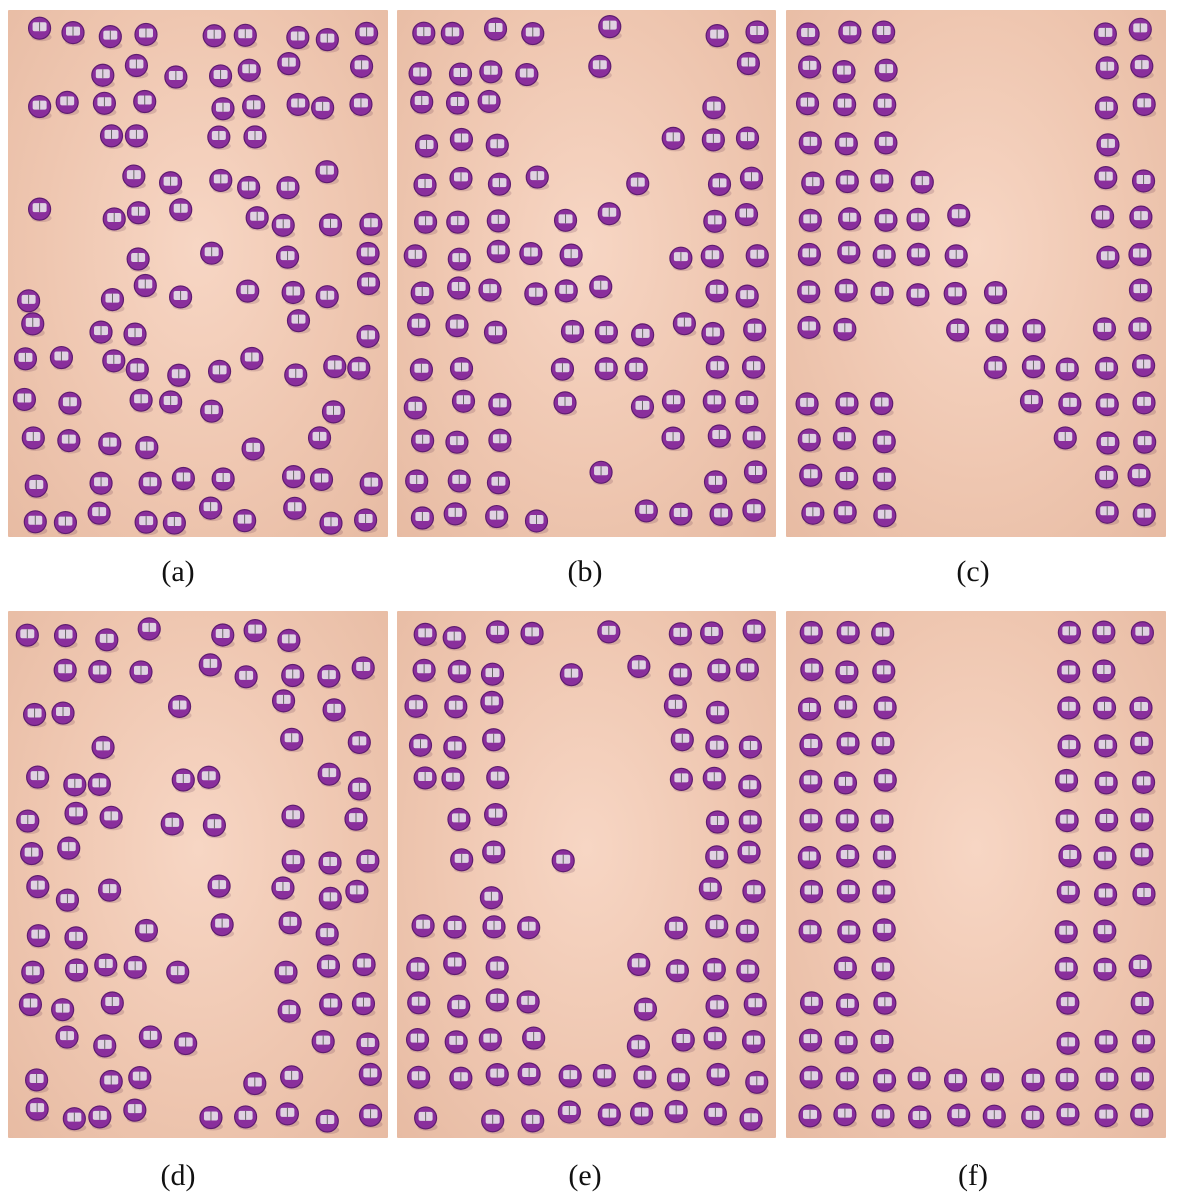  I want to click on caption-a: (a), so click(178, 571).